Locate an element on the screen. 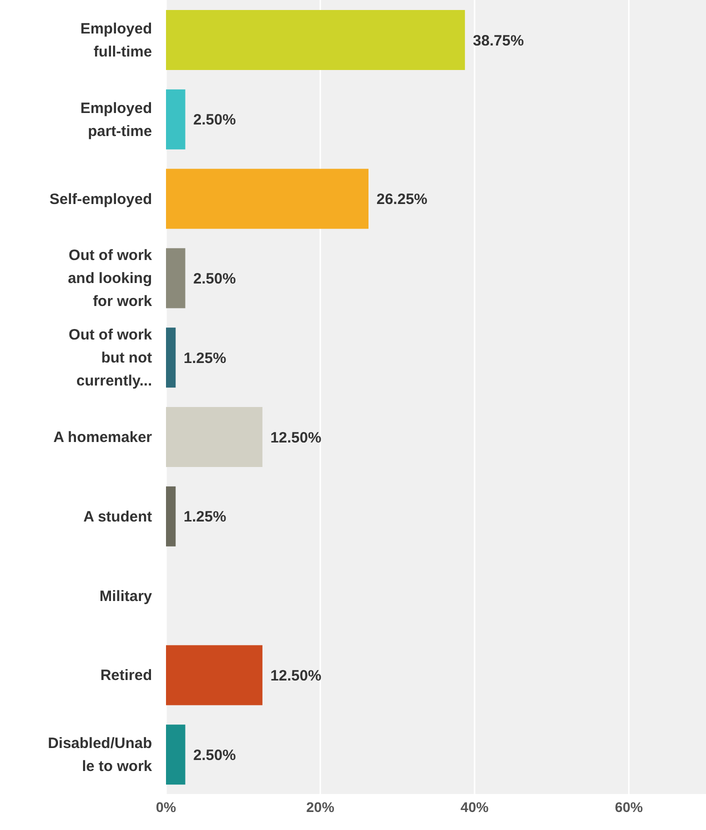 The height and width of the screenshot is (830, 706). x-tick-label: 60% is located at coordinates (629, 806).